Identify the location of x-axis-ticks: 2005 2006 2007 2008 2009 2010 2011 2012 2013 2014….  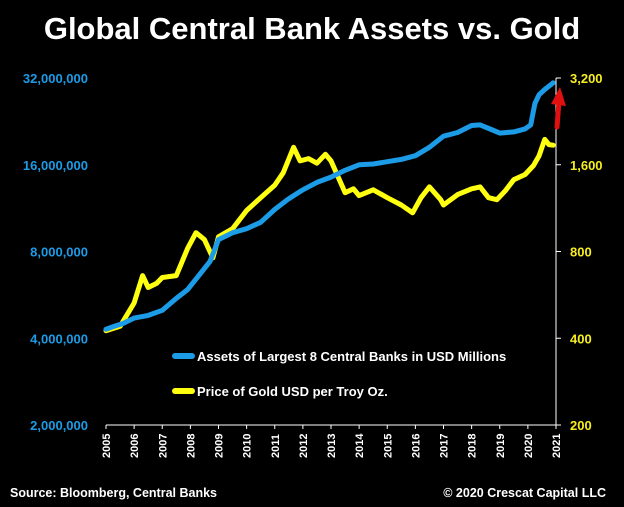
(332, 441).